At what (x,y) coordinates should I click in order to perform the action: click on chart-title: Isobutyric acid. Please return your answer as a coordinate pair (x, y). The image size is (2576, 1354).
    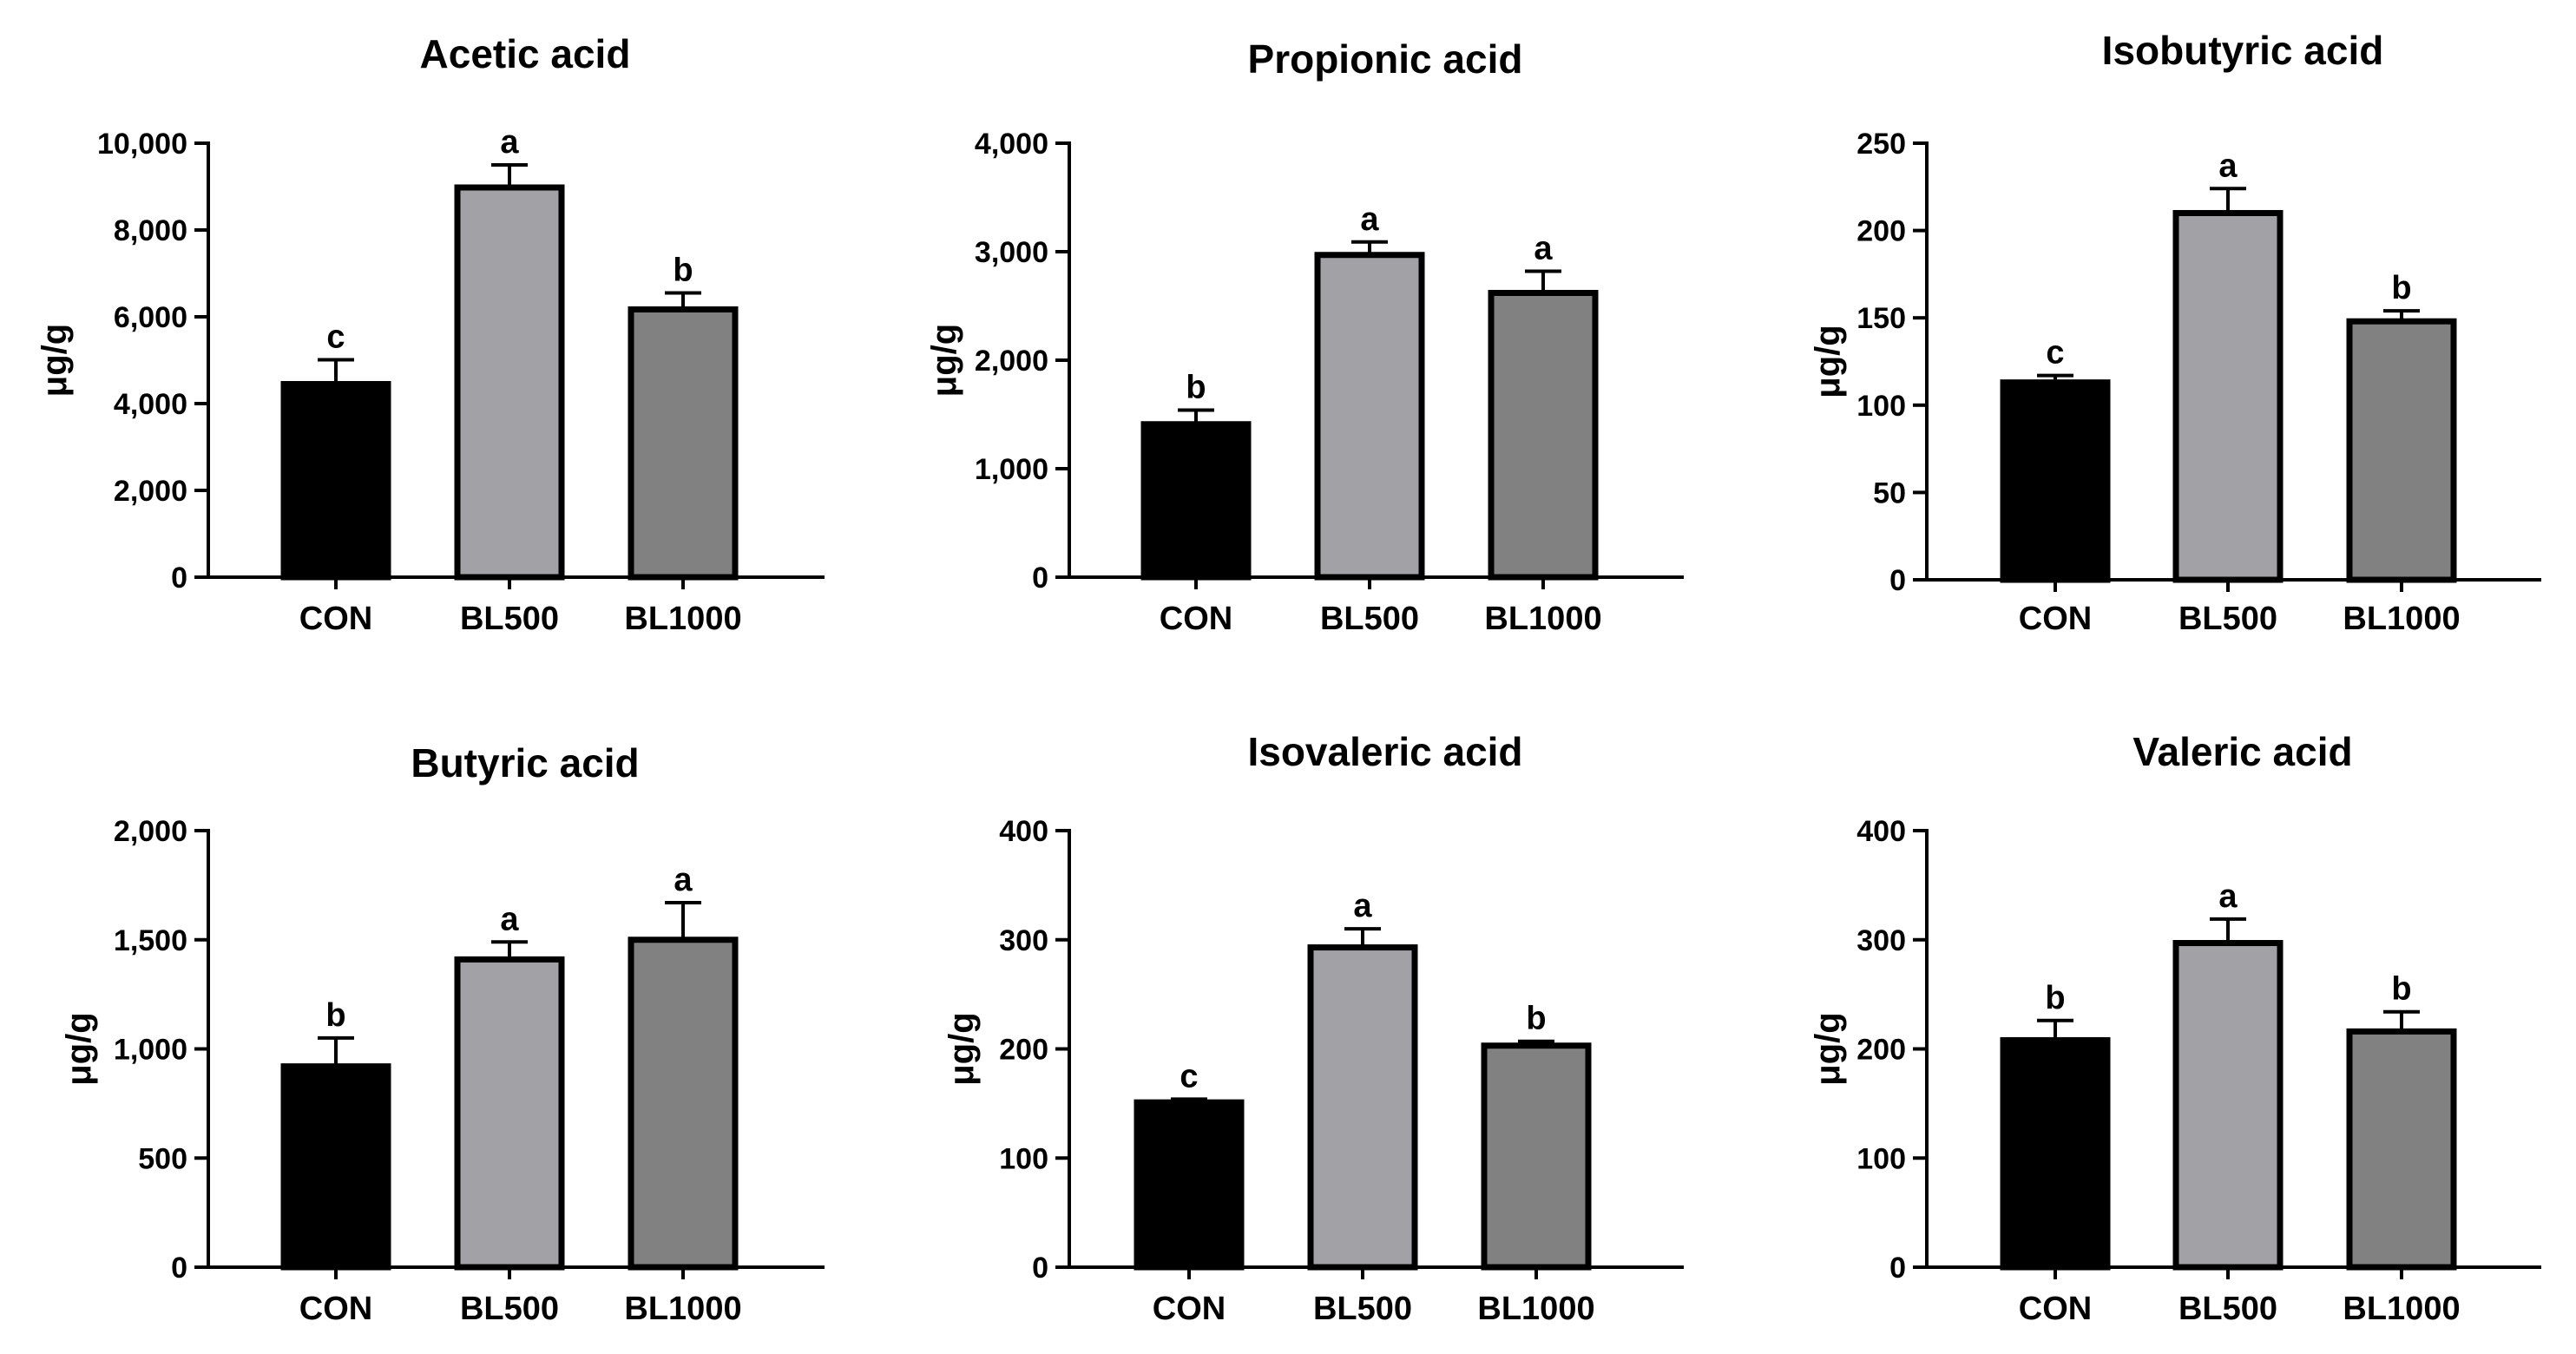
    Looking at the image, I should click on (2243, 50).